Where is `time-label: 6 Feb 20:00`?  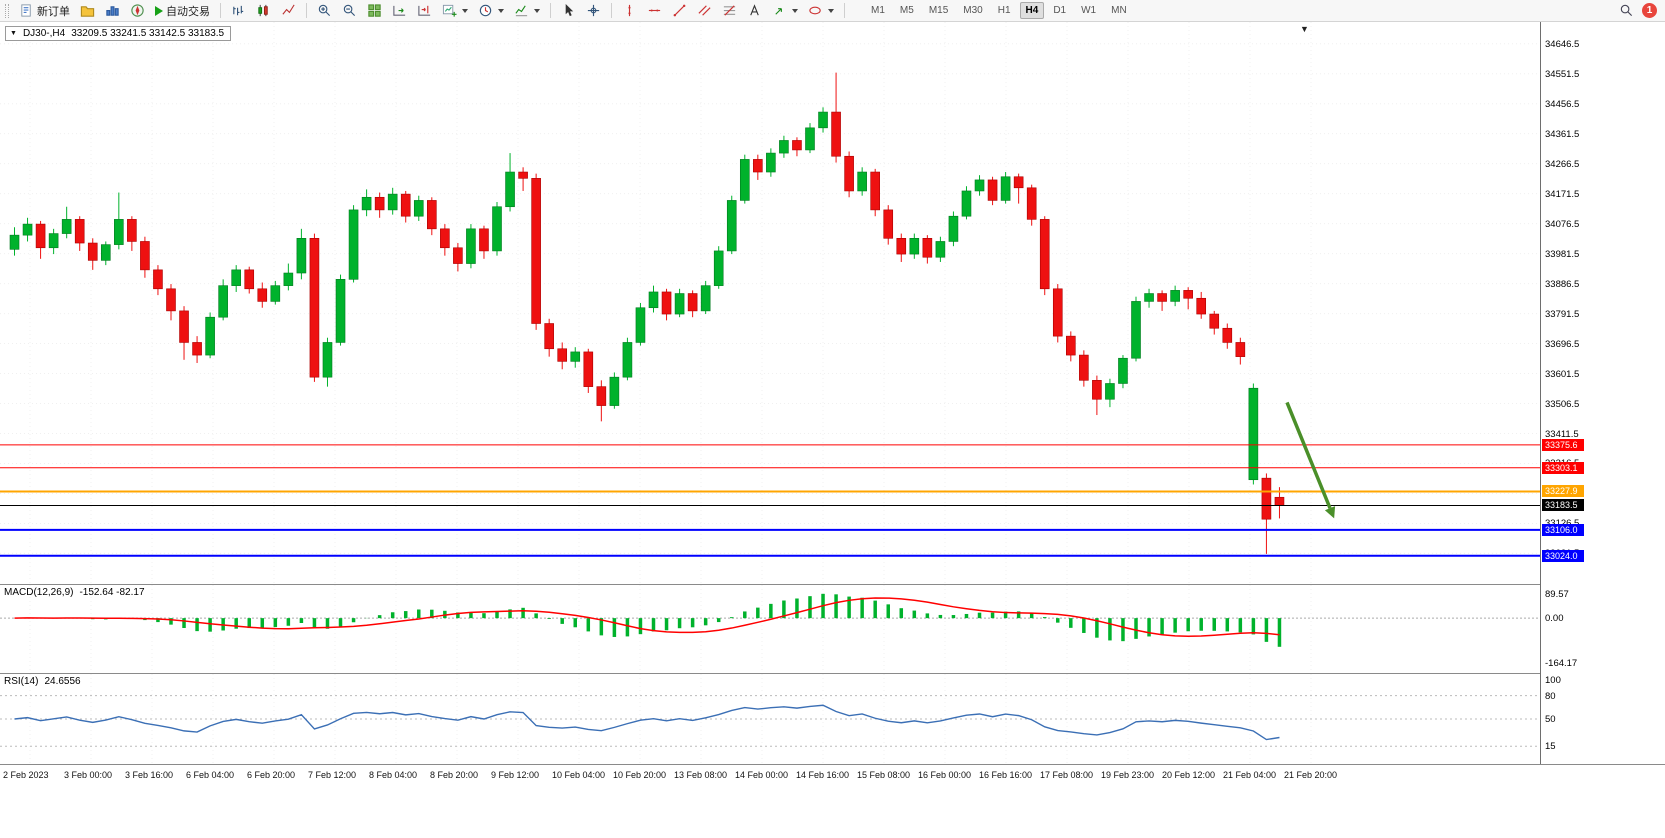 time-label: 6 Feb 20:00 is located at coordinates (271, 775).